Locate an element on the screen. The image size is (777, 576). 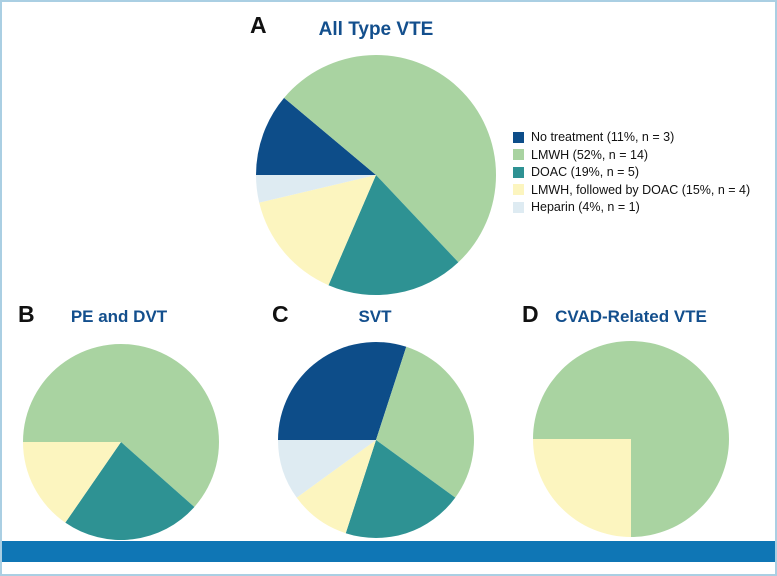
legend-label-heparin: Heparin (4%, n = 1) is located at coordinates (585, 207).